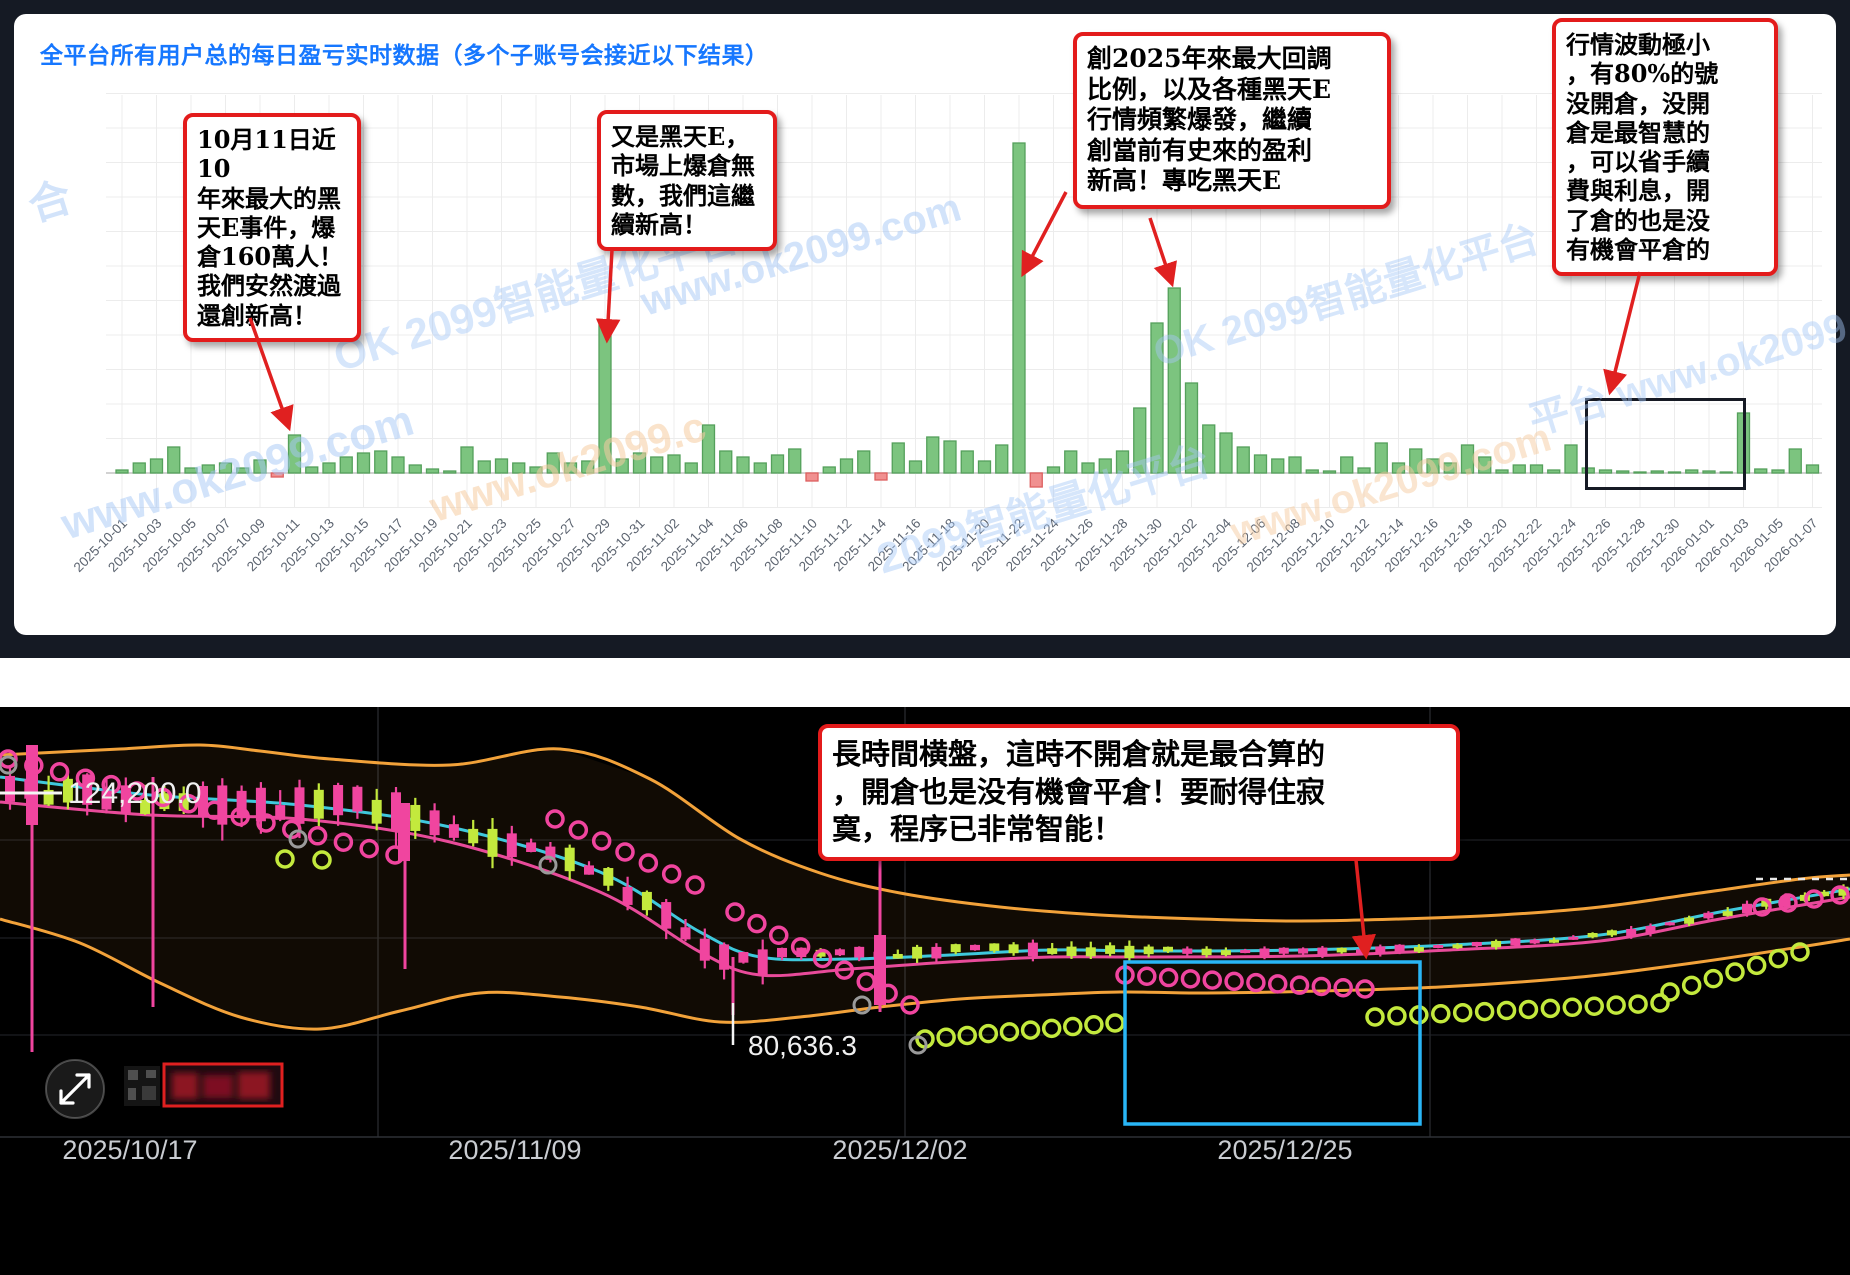 The image size is (1850, 1275). What do you see at coordinates (899, 1150) in the screenshot?
I see `x-axis-label: 2025/12/02` at bounding box center [899, 1150].